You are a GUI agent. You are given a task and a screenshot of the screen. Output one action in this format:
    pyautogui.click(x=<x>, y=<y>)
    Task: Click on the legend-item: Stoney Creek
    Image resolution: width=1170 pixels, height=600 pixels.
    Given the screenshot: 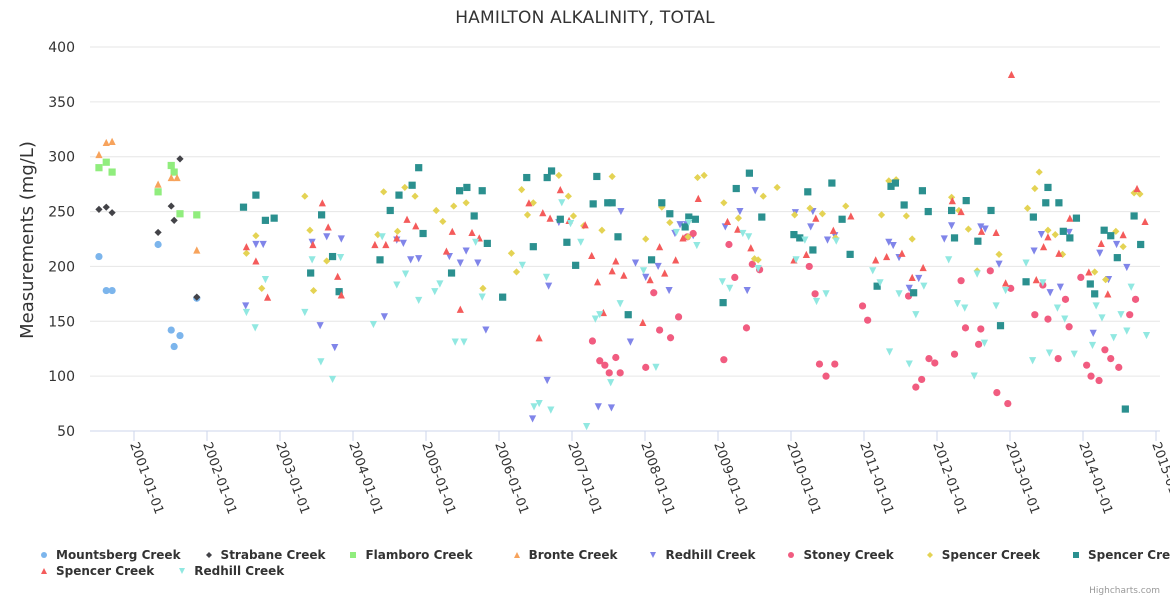 What is the action you would take?
    pyautogui.click(x=839, y=555)
    